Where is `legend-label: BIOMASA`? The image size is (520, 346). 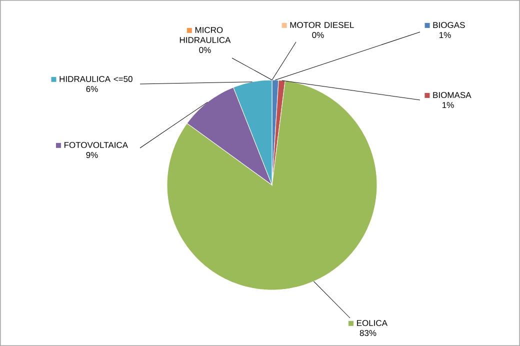
legend-label: BIOMASA is located at coordinates (452, 95).